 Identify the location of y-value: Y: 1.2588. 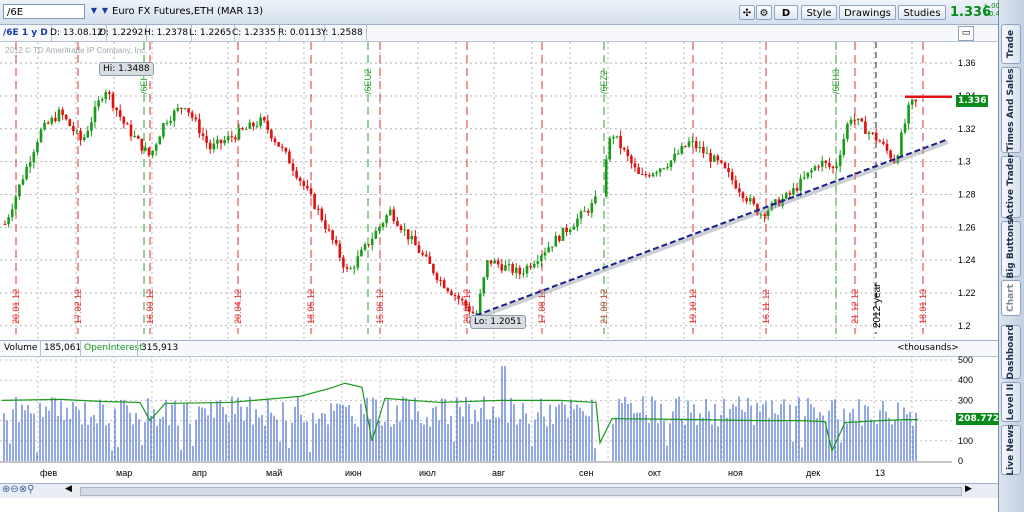
(342, 33).